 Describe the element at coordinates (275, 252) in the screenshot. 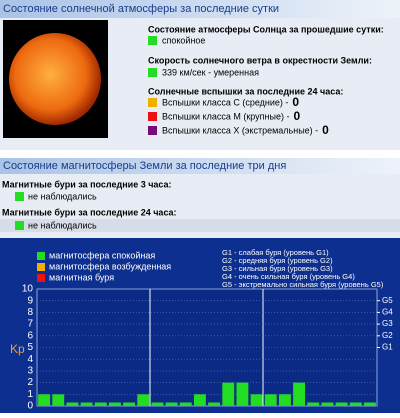

I see `note: G1 - слабая буря (уровень G1)` at that location.